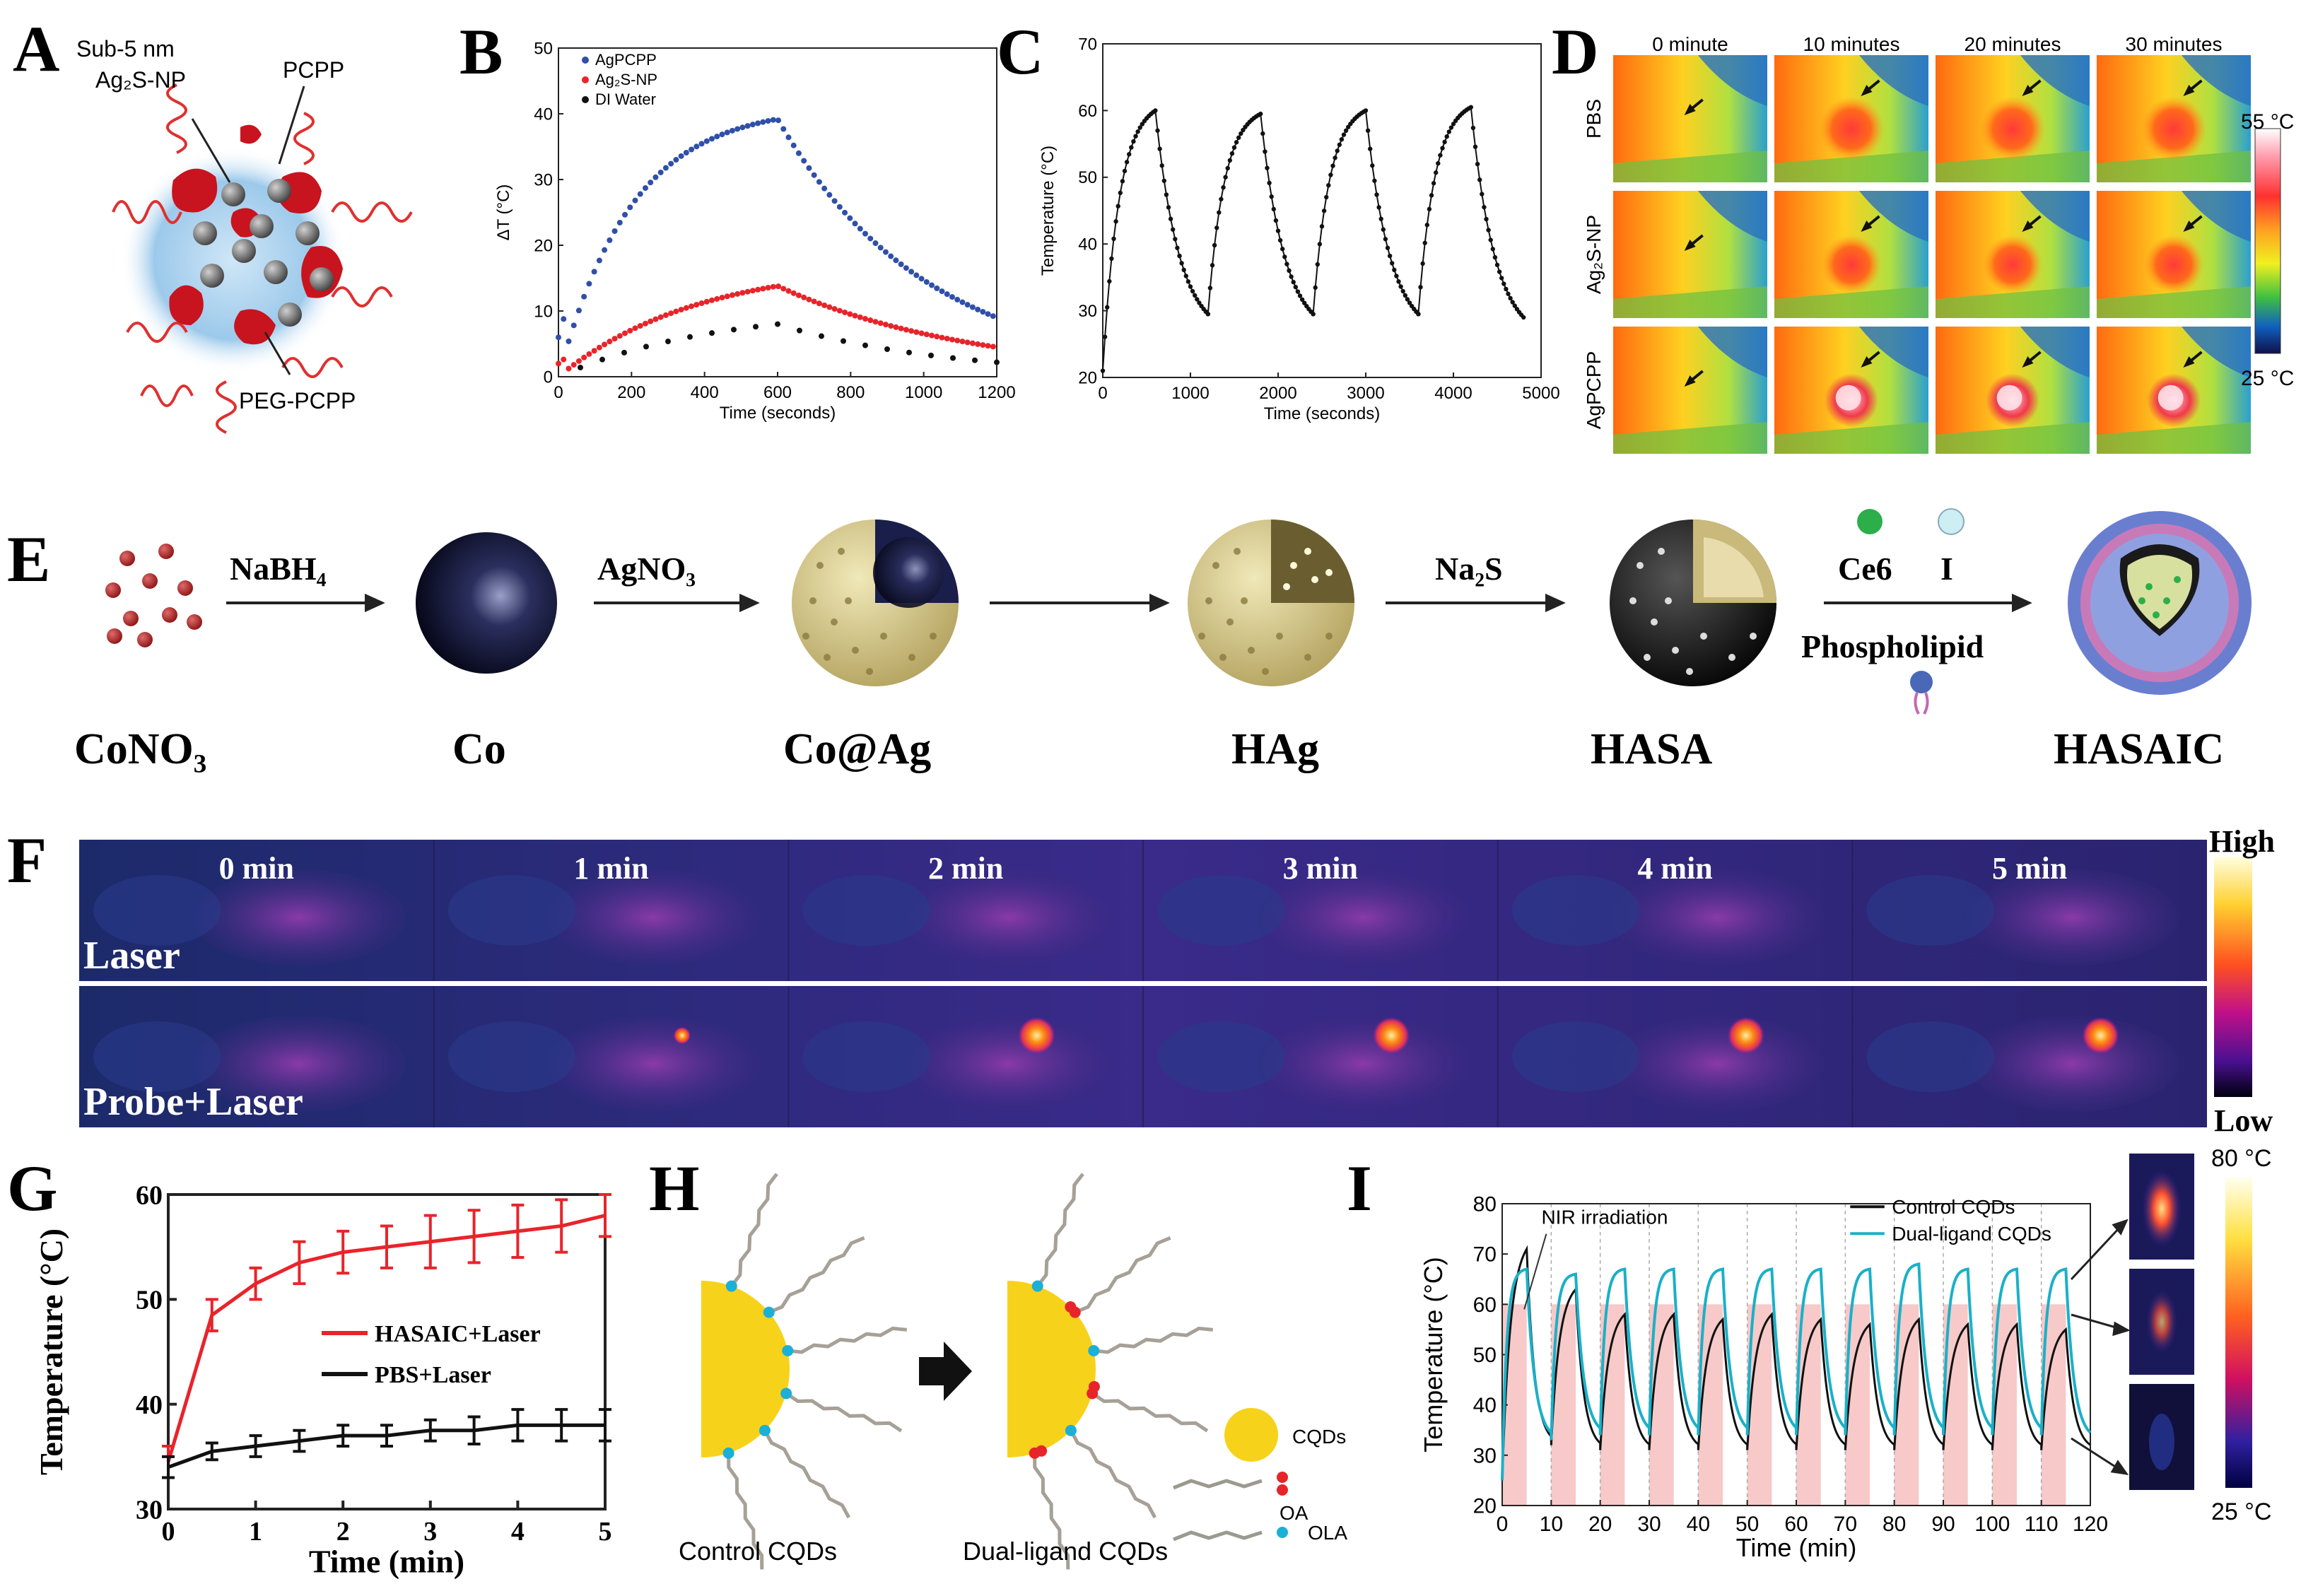 Image resolution: width=2301 pixels, height=1596 pixels. What do you see at coordinates (2013, 44) in the screenshot?
I see `column-label: 20 minutes` at bounding box center [2013, 44].